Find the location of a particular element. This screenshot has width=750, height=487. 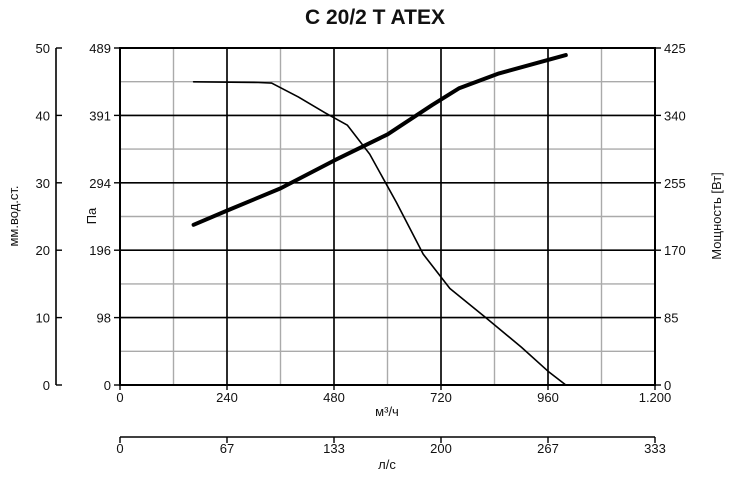

y-outer-tick-label: 10 is located at coordinates (43, 318).